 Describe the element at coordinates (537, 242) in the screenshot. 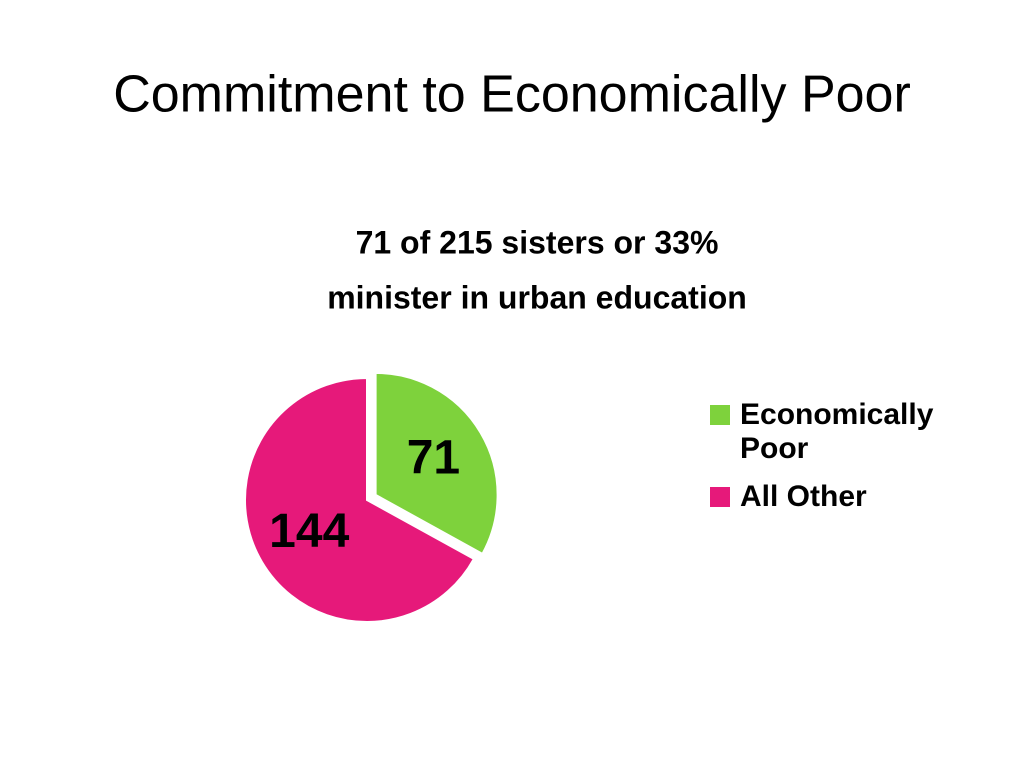

I see `chart-subtitle: 71 of 215 sisters or 33%` at that location.